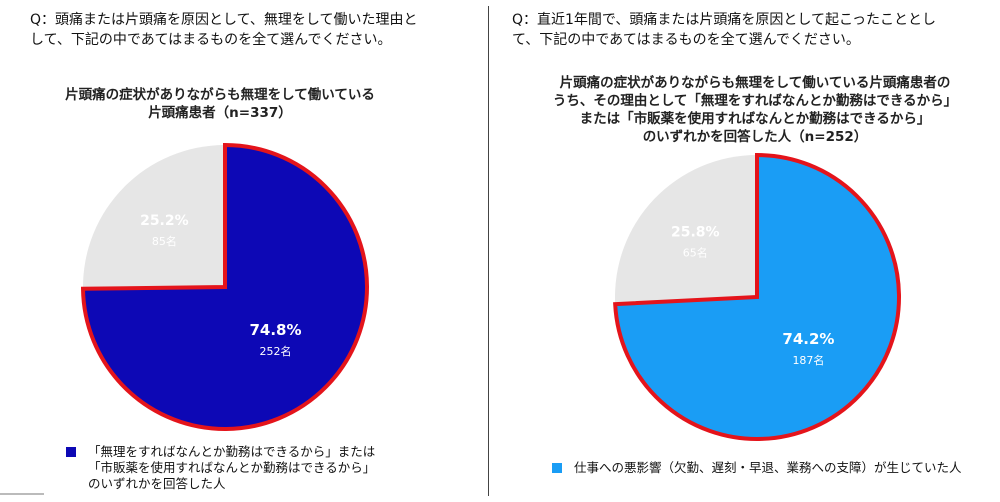 The image size is (1000, 502). What do you see at coordinates (232, 451) in the screenshot?
I see `legend-line: 「無理をすればなんとか勤務はできるから」または` at bounding box center [232, 451].